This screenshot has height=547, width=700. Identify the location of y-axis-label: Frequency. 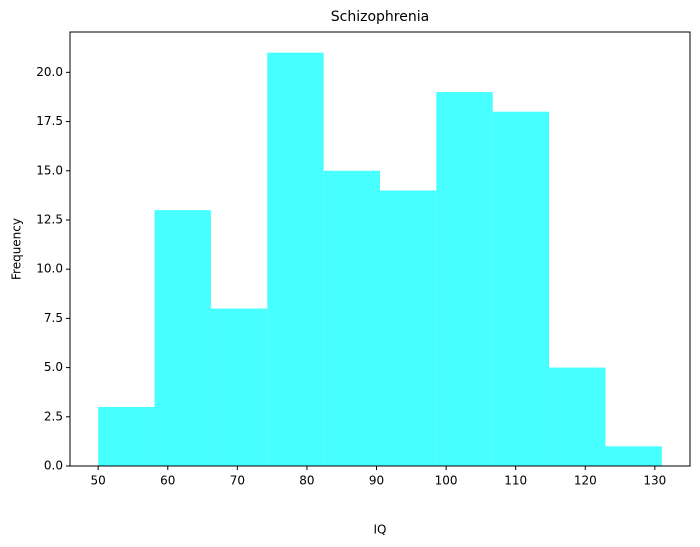
(17, 249).